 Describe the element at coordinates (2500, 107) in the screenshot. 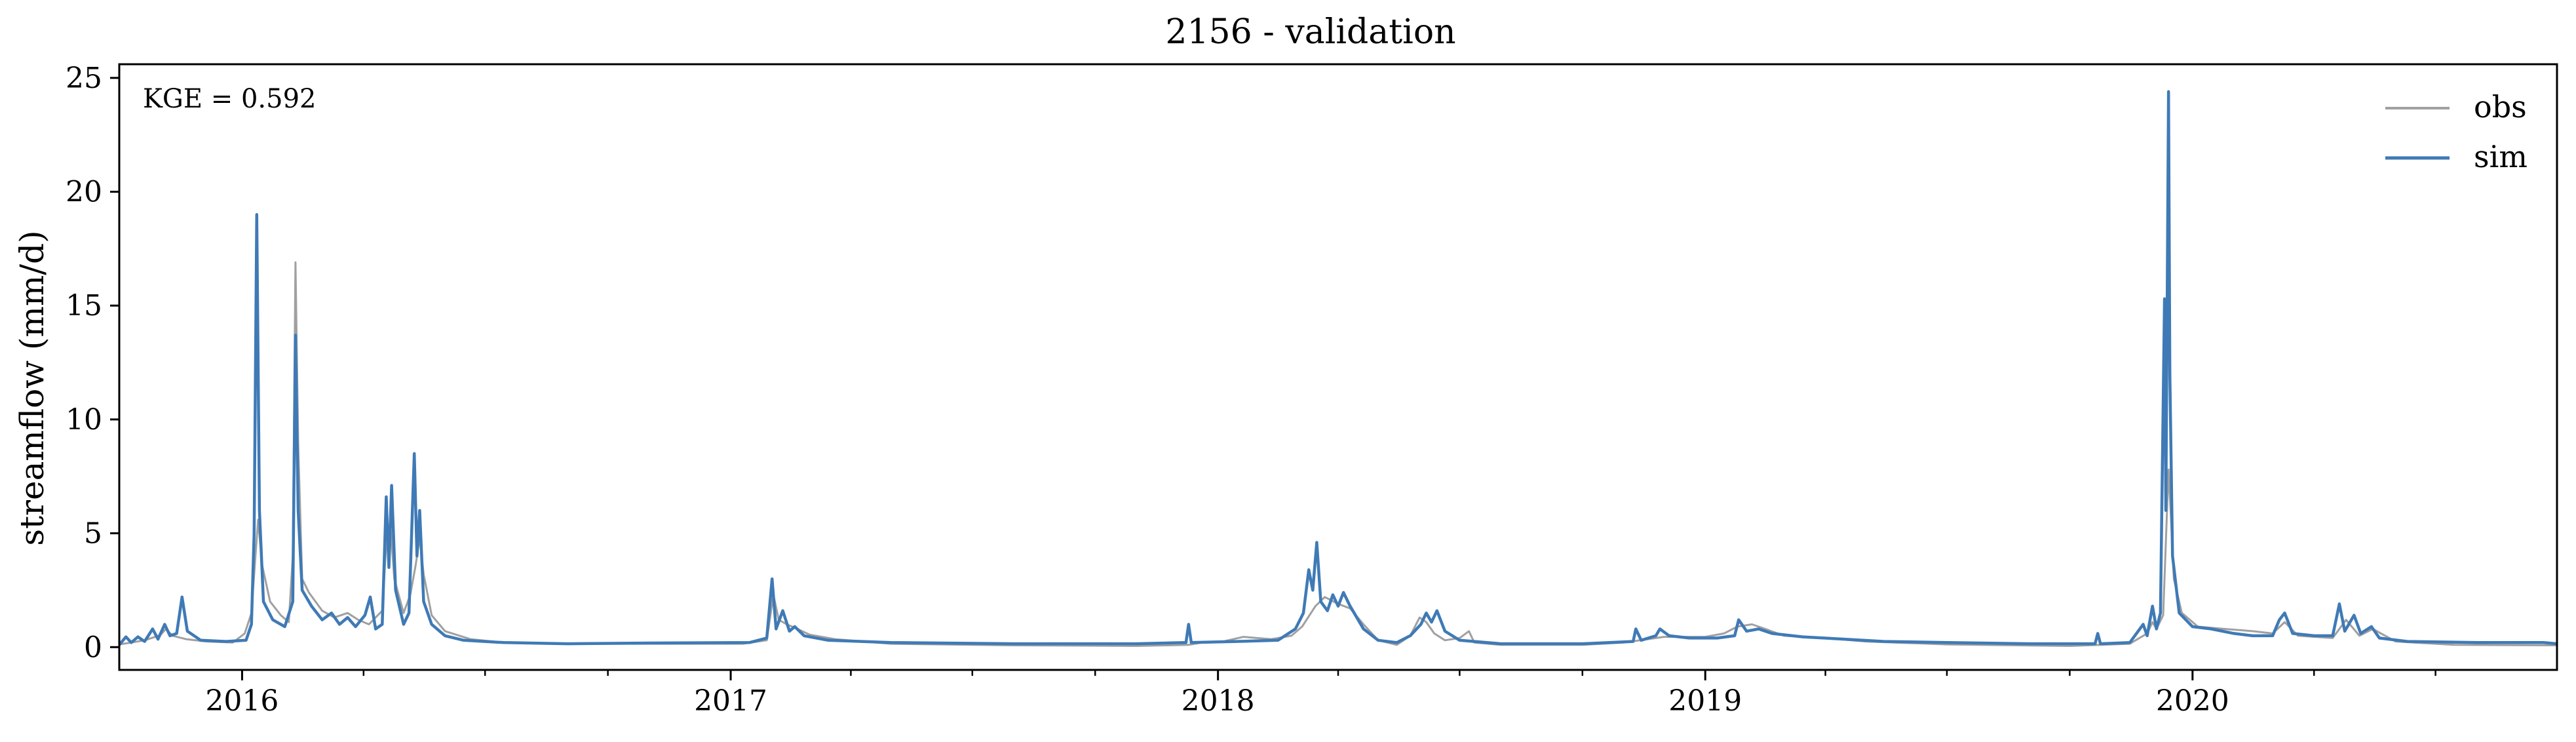

I see `legend-obs-label: obs` at that location.